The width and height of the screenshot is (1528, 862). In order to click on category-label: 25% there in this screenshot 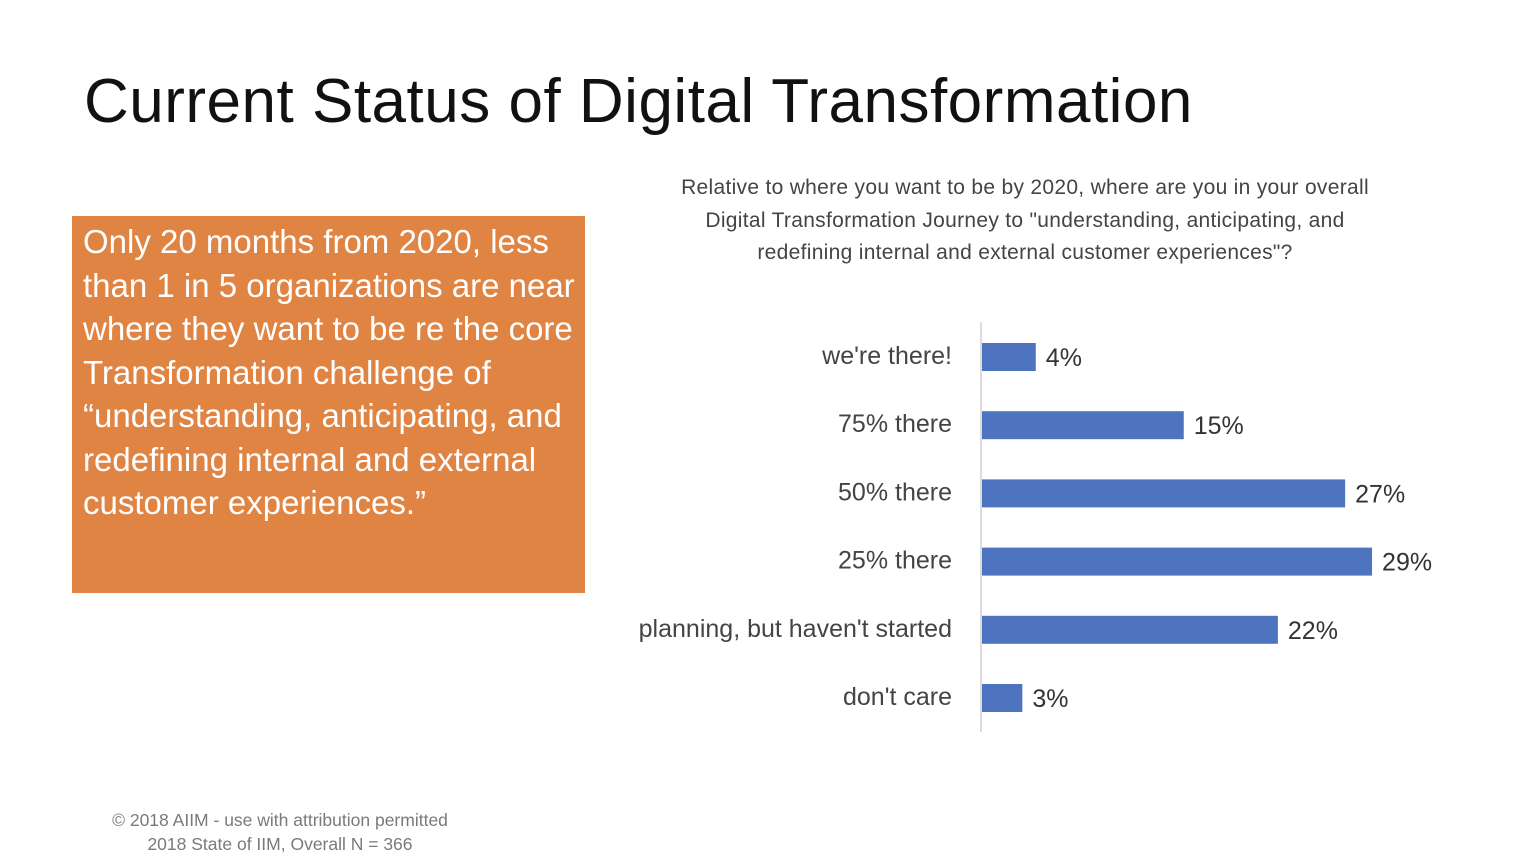, I will do `click(895, 561)`.